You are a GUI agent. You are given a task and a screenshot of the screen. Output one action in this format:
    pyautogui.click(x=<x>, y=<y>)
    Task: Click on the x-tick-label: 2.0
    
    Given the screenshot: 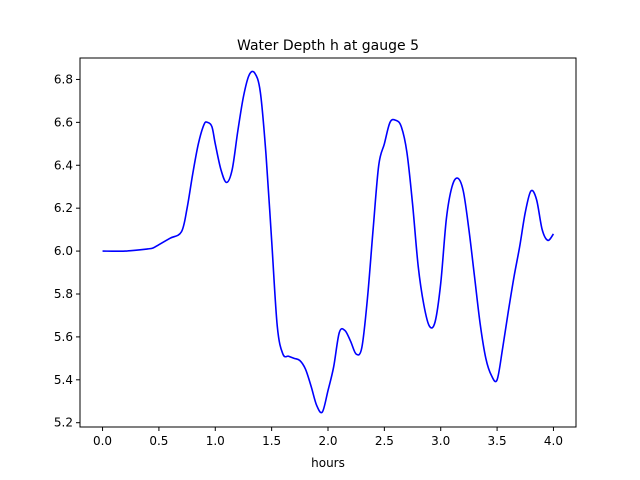 What is the action you would take?
    pyautogui.click(x=327, y=441)
    